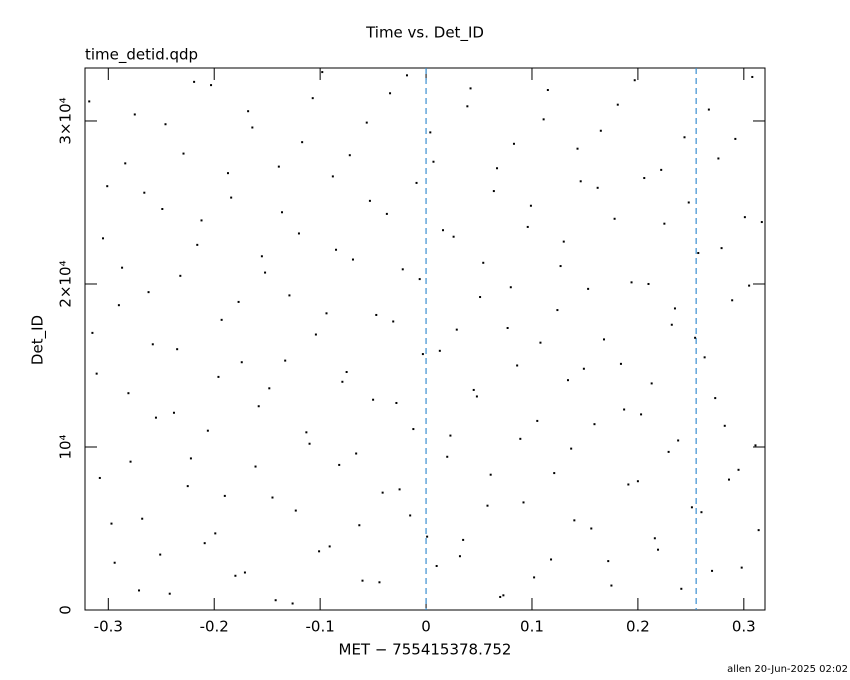  Describe the element at coordinates (66, 446) in the screenshot. I see `y-tick-label: 10⁴` at that location.